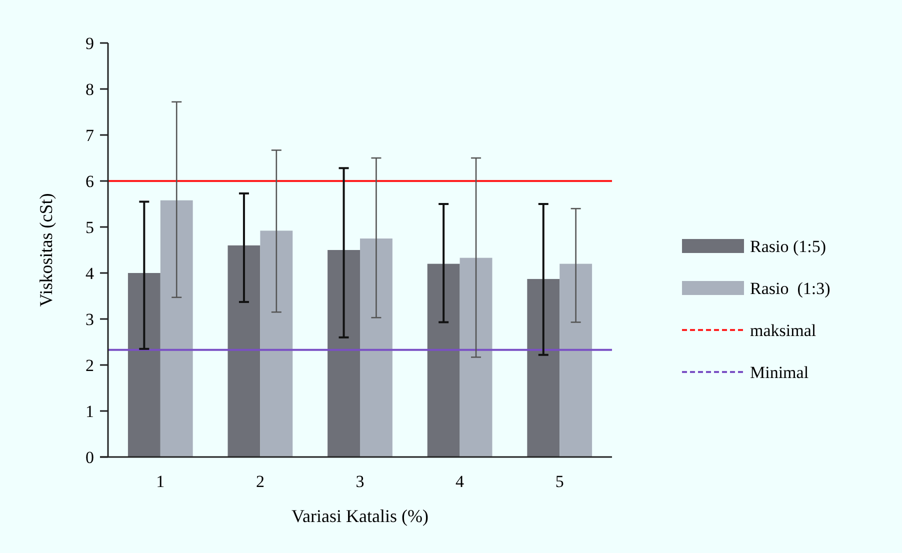  I want to click on x-tick-label: 5, so click(559, 481).